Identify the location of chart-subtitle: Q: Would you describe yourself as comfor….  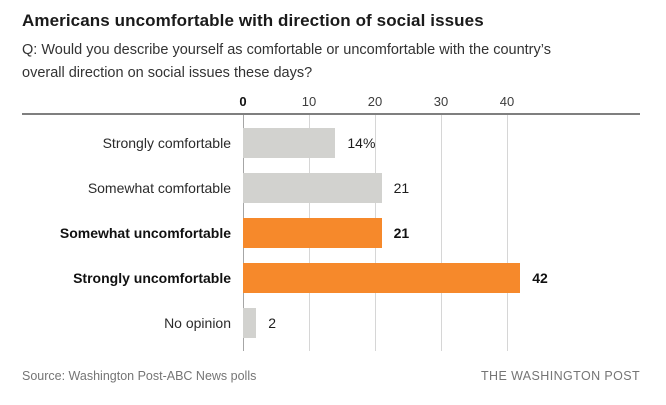
(331, 62).